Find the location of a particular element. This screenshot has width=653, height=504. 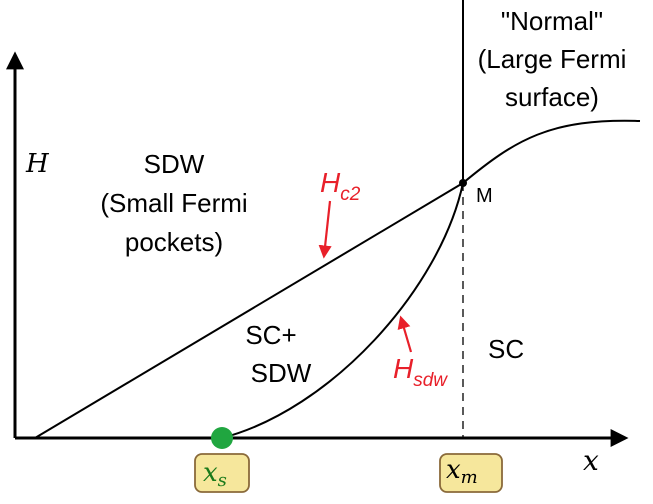

sc-region-label: SC is located at coordinates (506, 349).